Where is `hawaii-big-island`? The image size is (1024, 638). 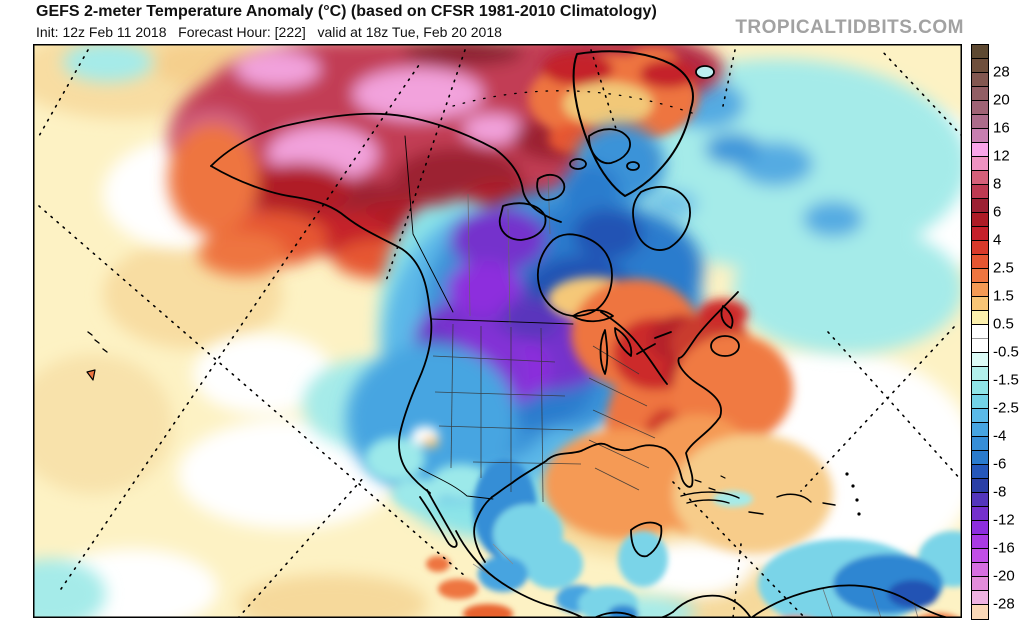 hawaii-big-island is located at coordinates (91, 375).